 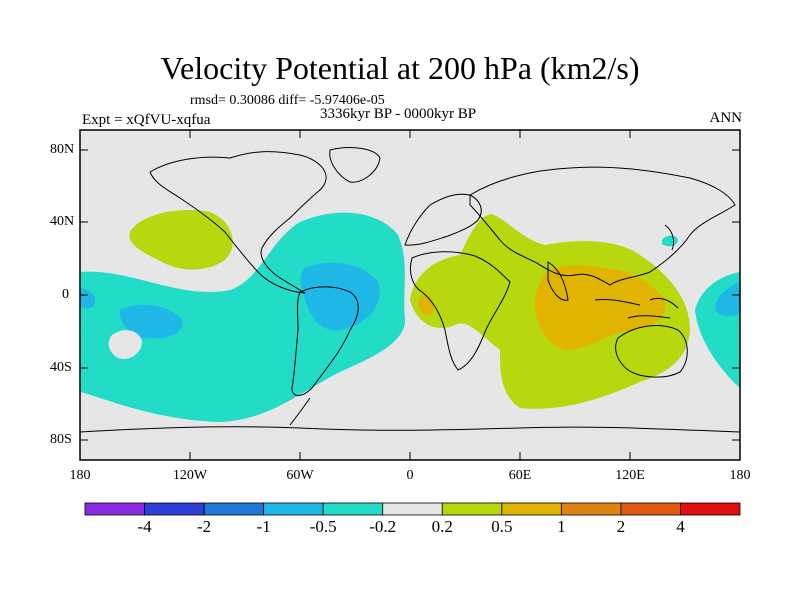 What do you see at coordinates (300, 475) in the screenshot?
I see `x-tick-60w: 60W` at bounding box center [300, 475].